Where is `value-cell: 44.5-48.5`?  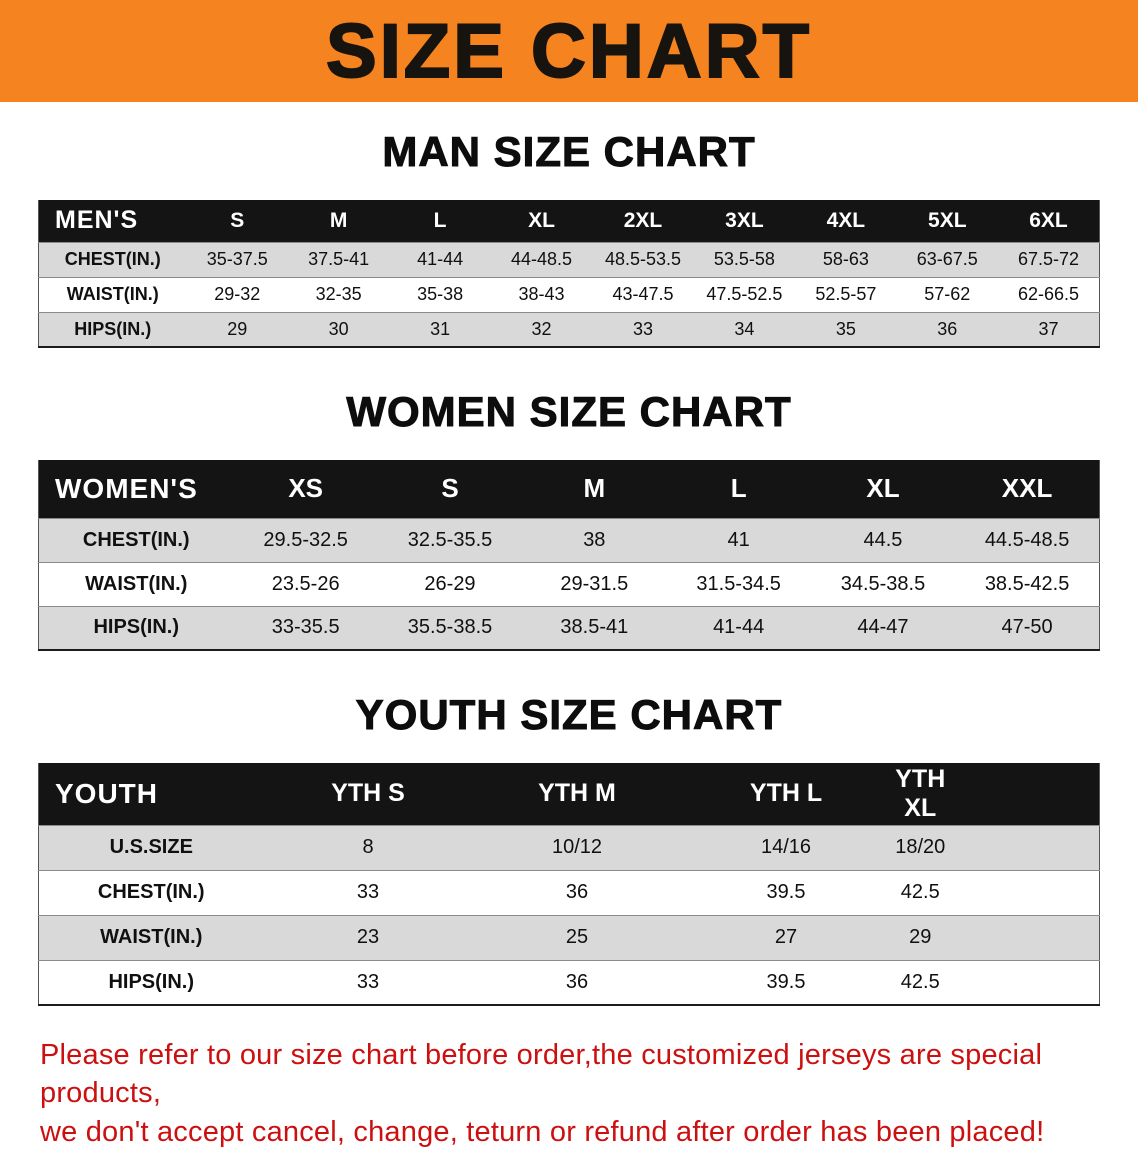
value-cell: 44.5-48.5 is located at coordinates (1027, 539).